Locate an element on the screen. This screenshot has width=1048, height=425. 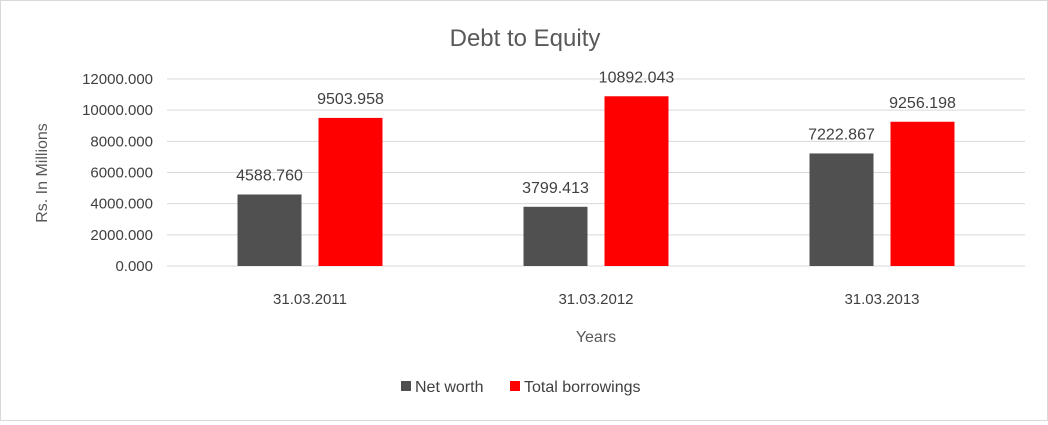
data-label: 9256.198 is located at coordinates (922, 103).